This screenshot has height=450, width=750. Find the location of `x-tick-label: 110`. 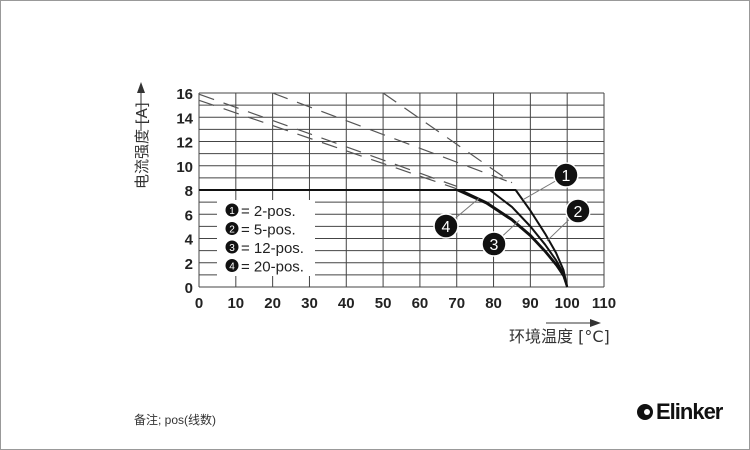

x-tick-label: 110 is located at coordinates (604, 303).